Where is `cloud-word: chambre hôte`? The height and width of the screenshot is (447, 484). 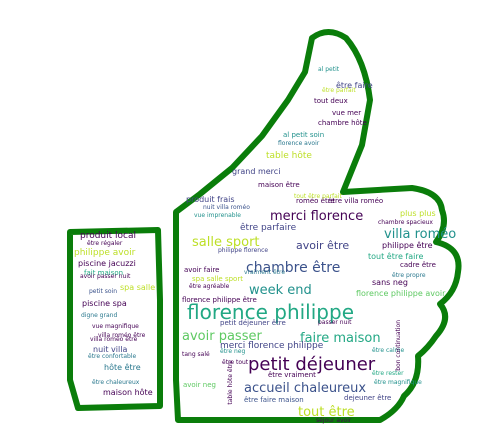 cloud-word: chambre hôte is located at coordinates (342, 123).